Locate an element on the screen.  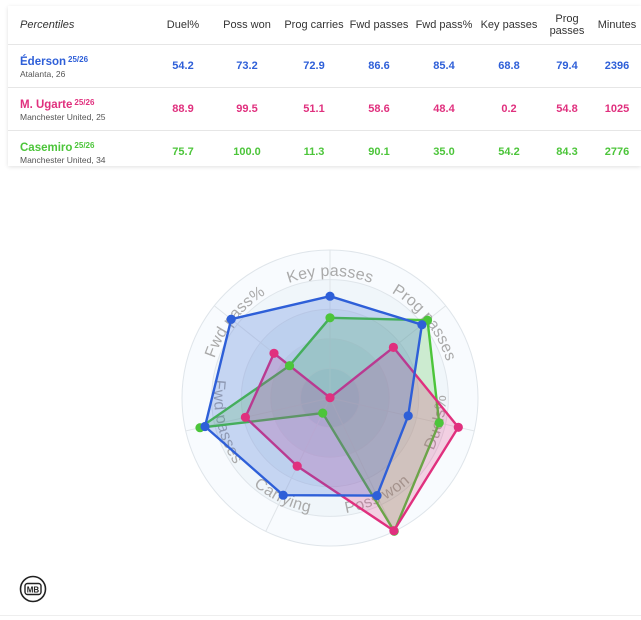
mb-logo: MB is located at coordinates (33, 589).